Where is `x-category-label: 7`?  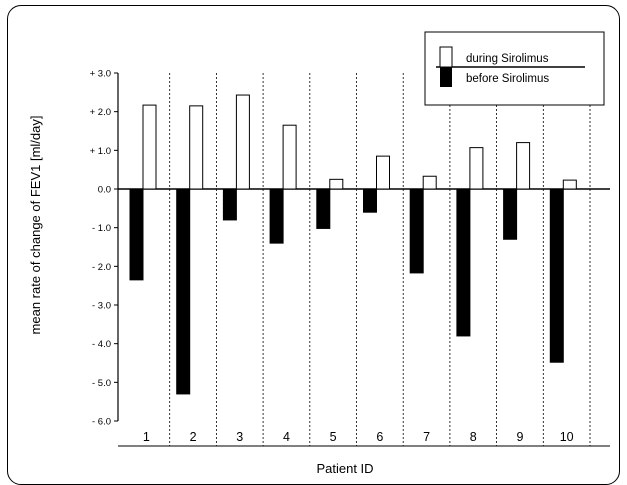
x-category-label: 7 is located at coordinates (426, 437).